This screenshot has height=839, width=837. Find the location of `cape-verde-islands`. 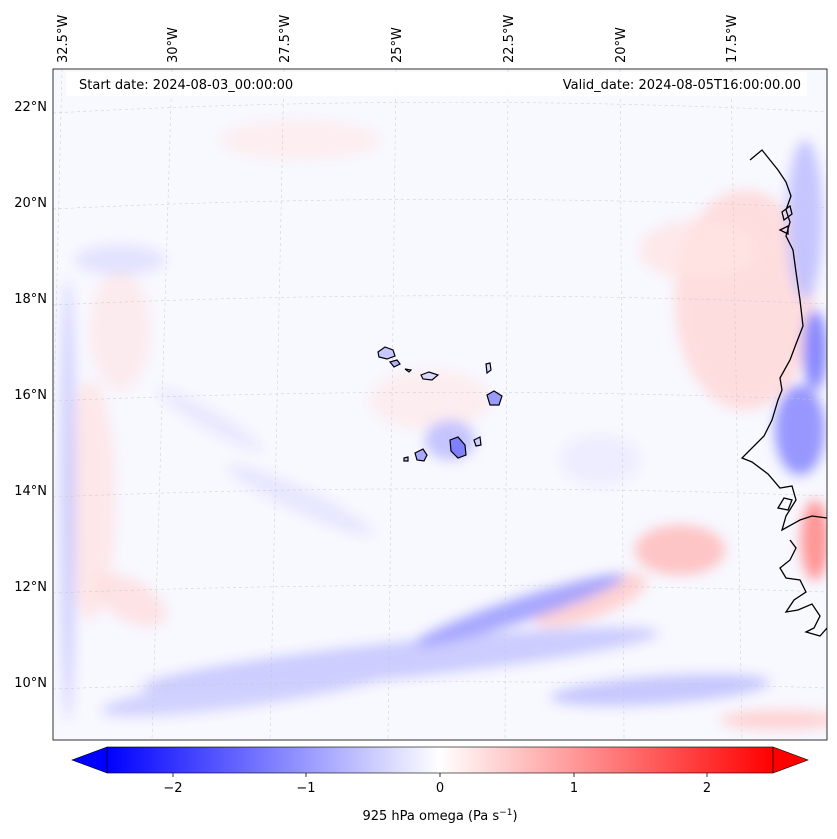

cape-verde-islands is located at coordinates (440, 404).